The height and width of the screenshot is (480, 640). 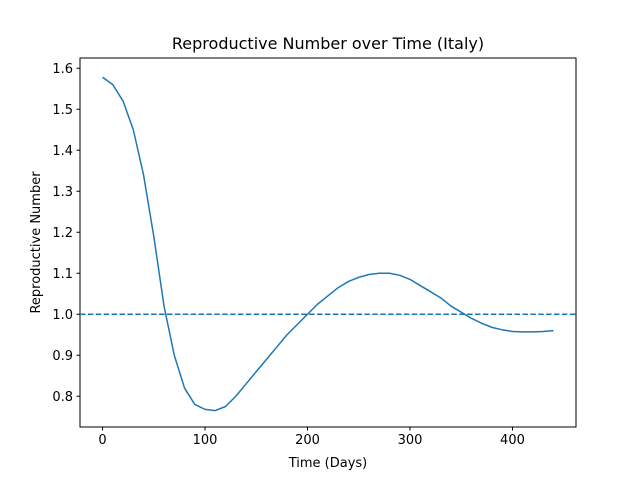 I want to click on y-axis-label: Reproductive Number, so click(x=36, y=242).